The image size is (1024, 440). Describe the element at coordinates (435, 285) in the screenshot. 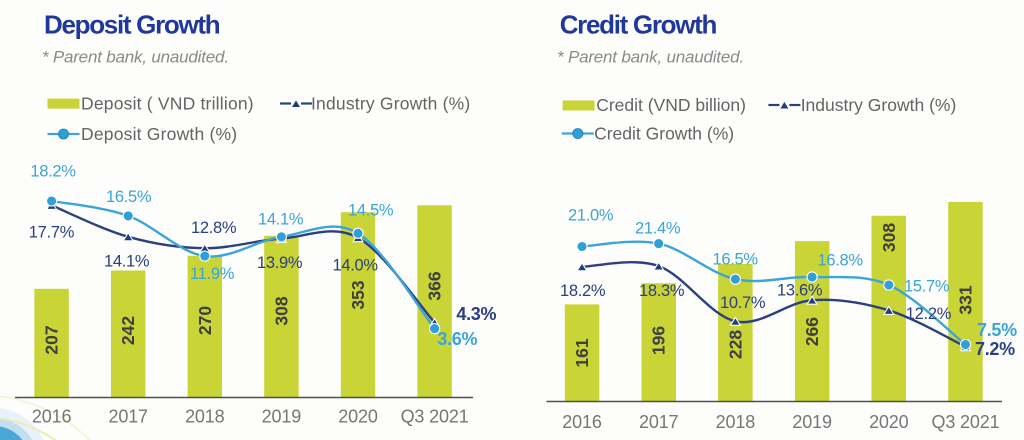

I see `svg-text: 366` at that location.